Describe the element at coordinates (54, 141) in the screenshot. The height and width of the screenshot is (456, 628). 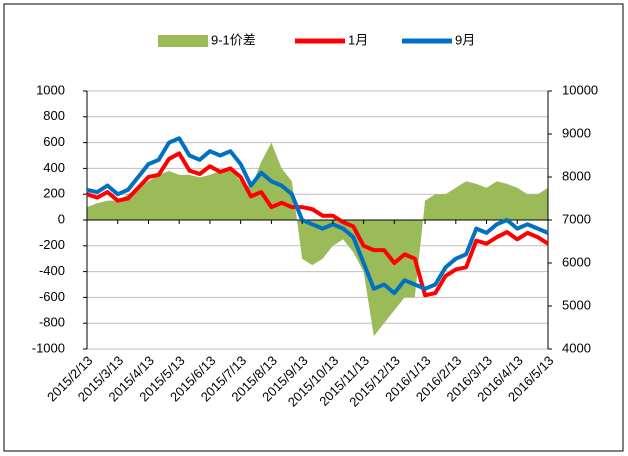
I see `y-tick-label: 600` at that location.